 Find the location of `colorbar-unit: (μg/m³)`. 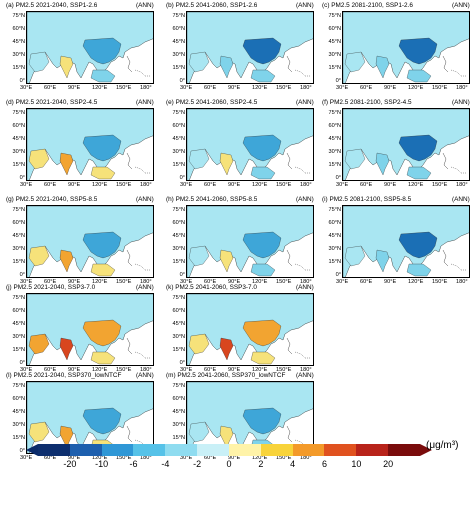

colorbar-unit: (μg/m³) is located at coordinates (442, 445).